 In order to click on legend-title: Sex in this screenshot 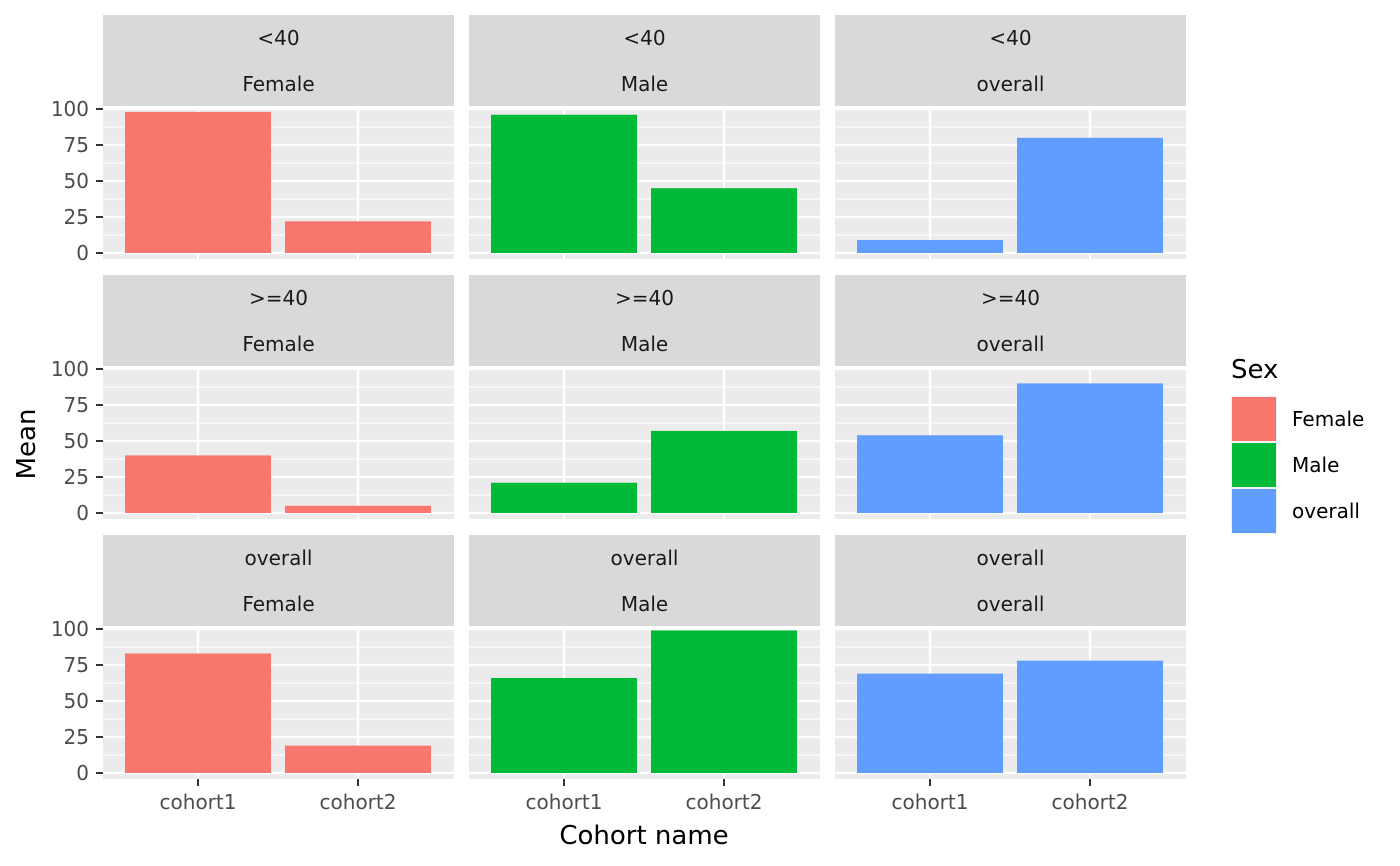, I will do `click(1254, 370)`.